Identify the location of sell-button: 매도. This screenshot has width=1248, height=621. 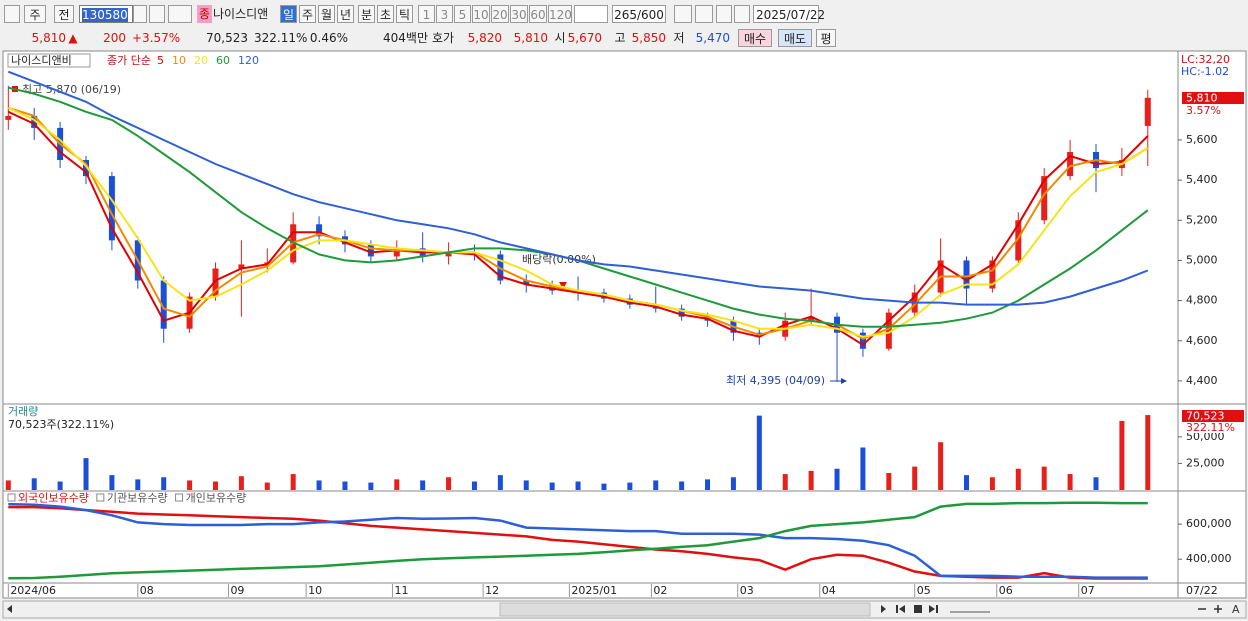
(795, 38).